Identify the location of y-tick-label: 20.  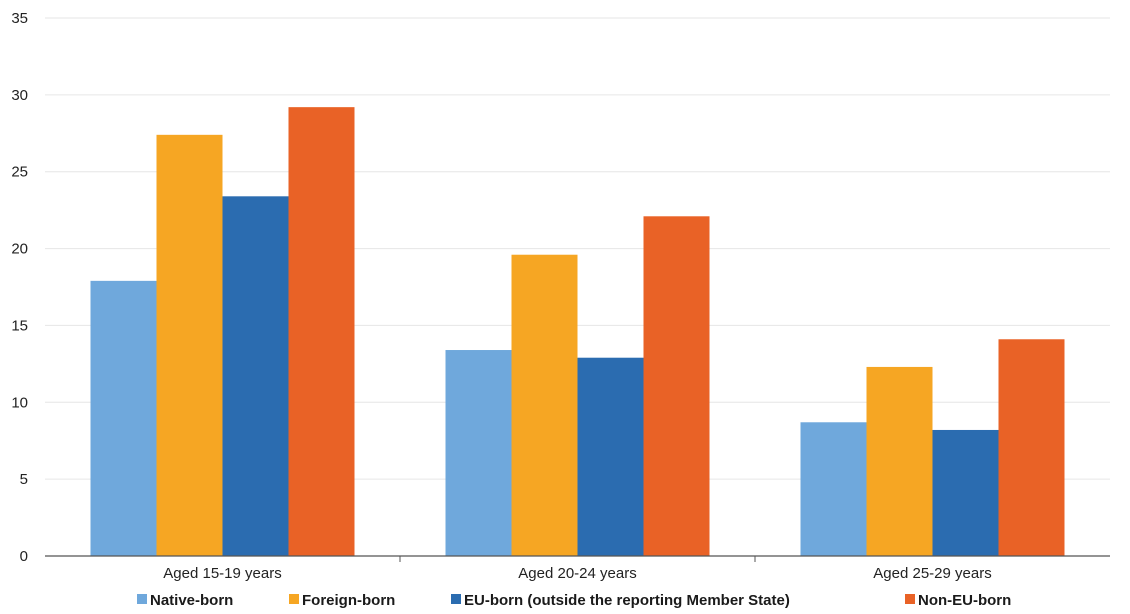
(19, 249).